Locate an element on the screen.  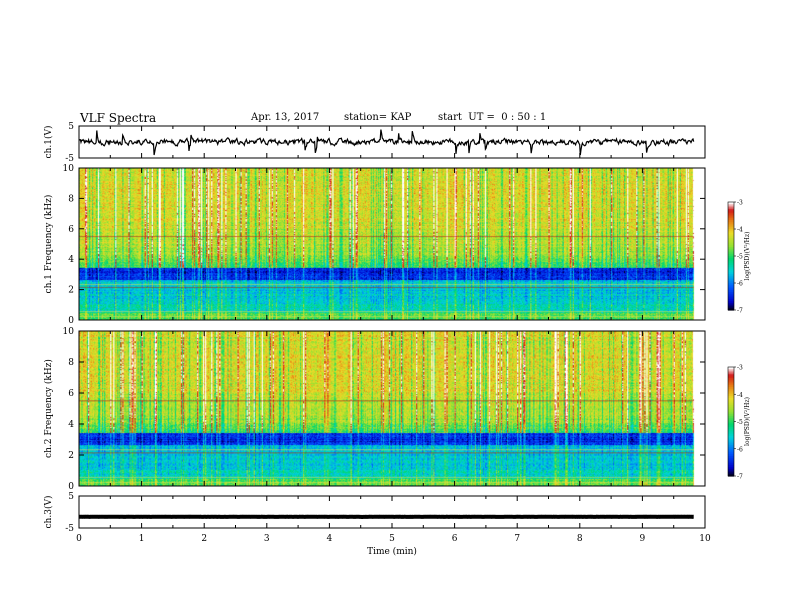
ch2-spectrogram-ytick-label: 10 is located at coordinates (69, 332).